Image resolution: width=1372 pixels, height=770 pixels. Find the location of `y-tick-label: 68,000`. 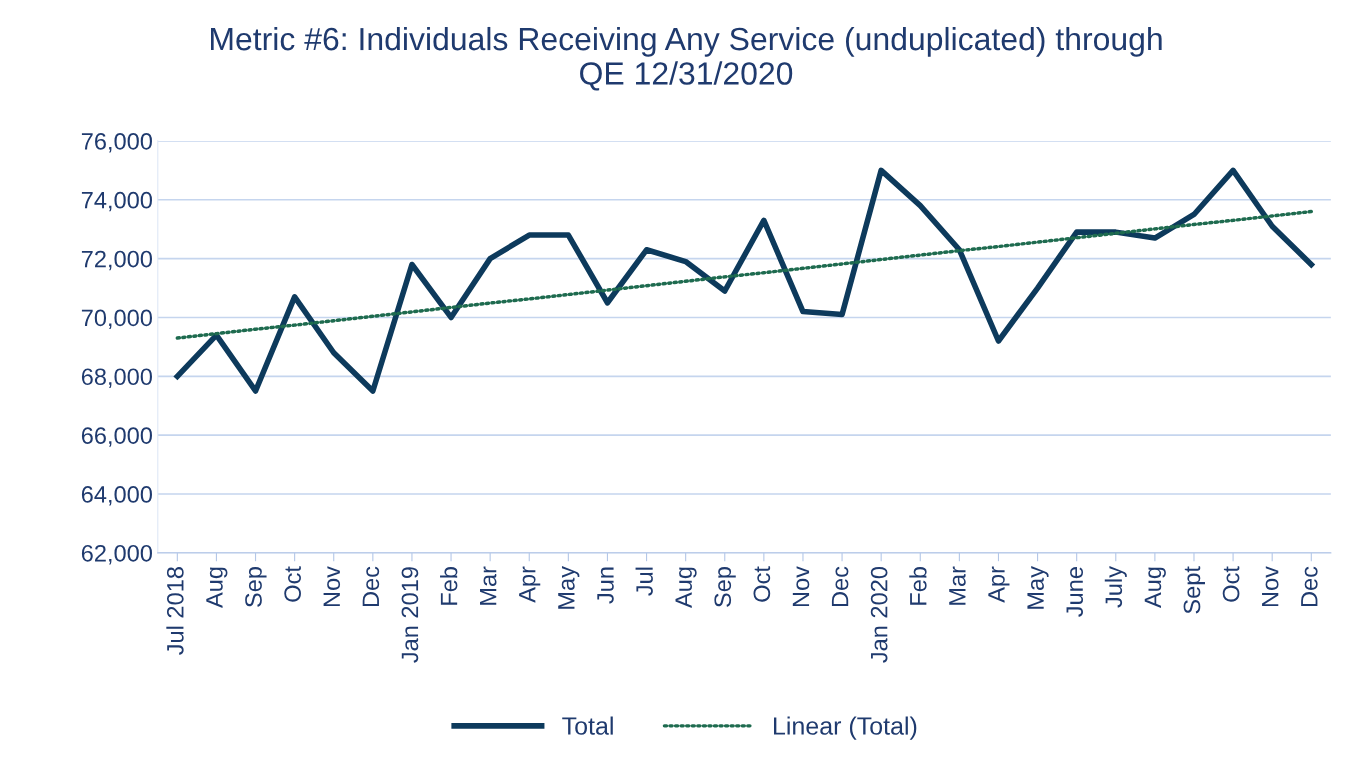

y-tick-label: 68,000 is located at coordinates (116, 378).